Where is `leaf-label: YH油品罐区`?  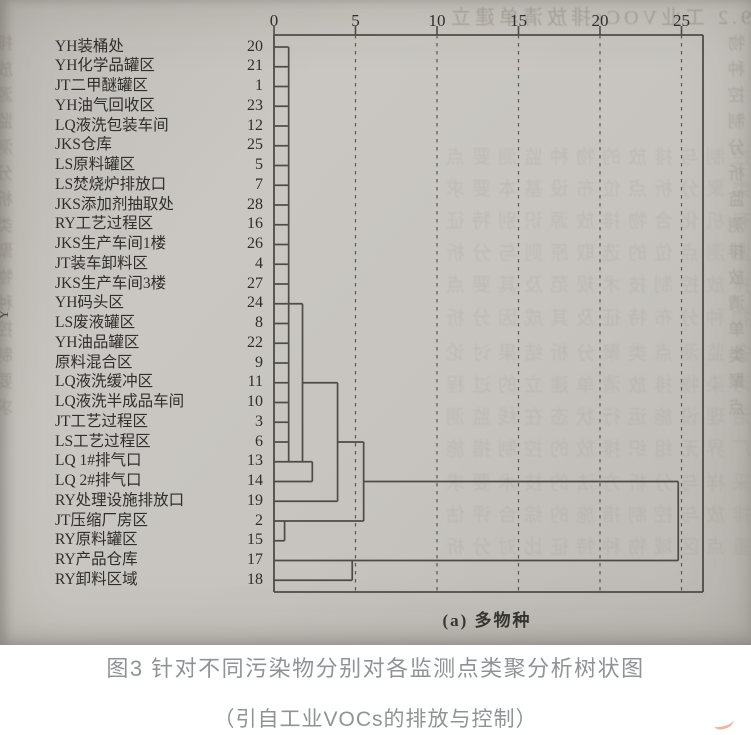 leaf-label: YH油品罐区 is located at coordinates (97, 342).